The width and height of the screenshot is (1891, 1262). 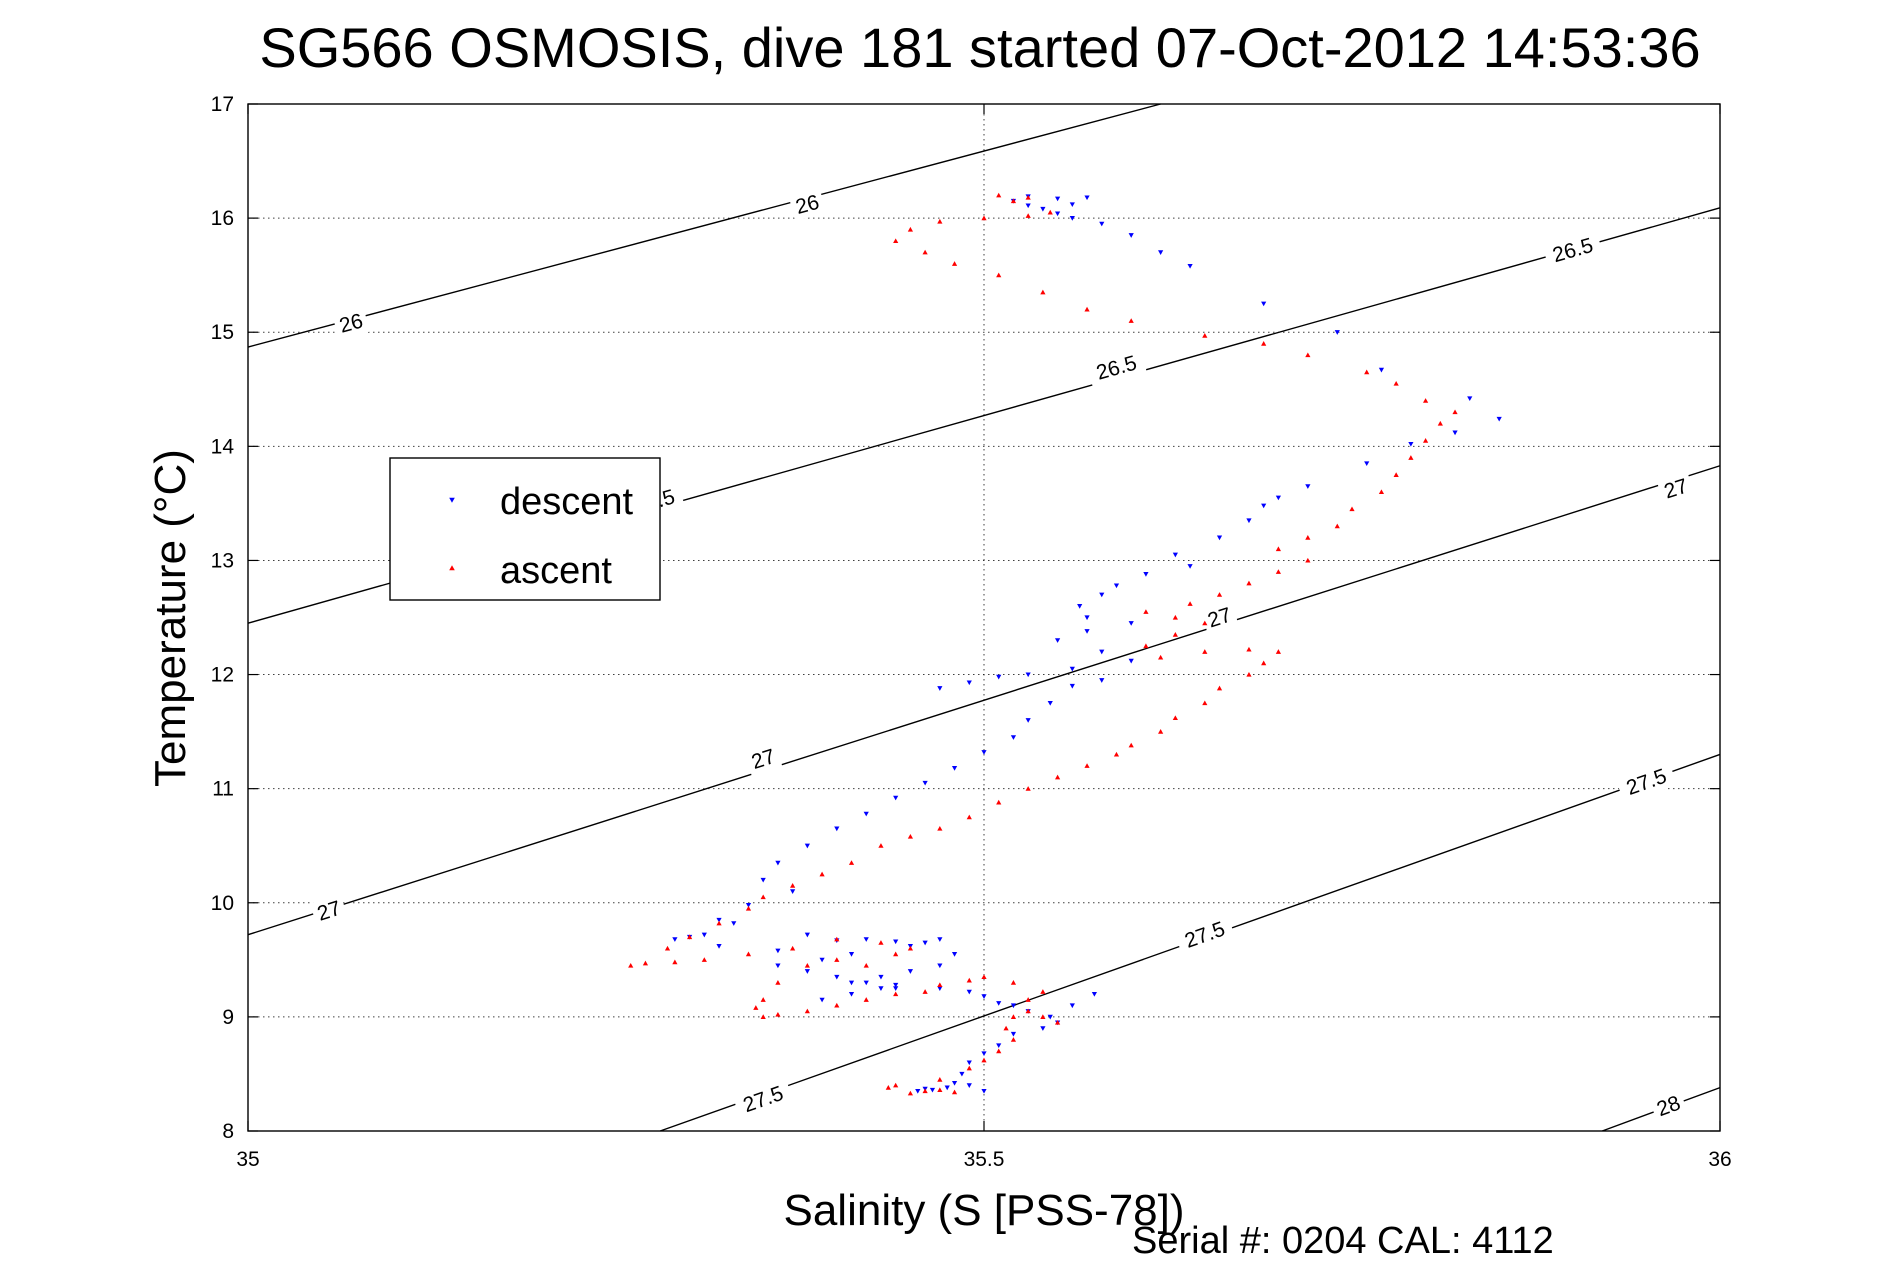 What do you see at coordinates (247, 1159) in the screenshot?
I see `x-tick-label: 35` at bounding box center [247, 1159].